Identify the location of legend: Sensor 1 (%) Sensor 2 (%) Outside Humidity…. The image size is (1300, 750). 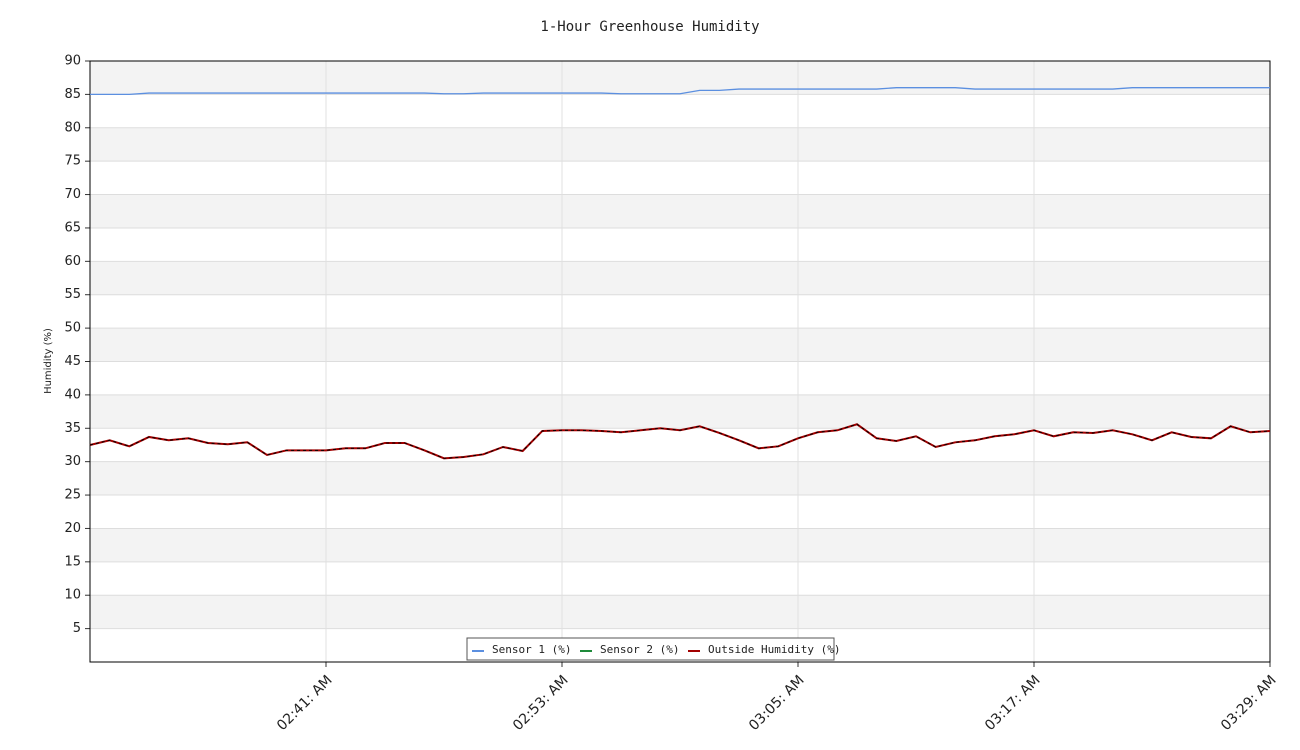
(653, 649).